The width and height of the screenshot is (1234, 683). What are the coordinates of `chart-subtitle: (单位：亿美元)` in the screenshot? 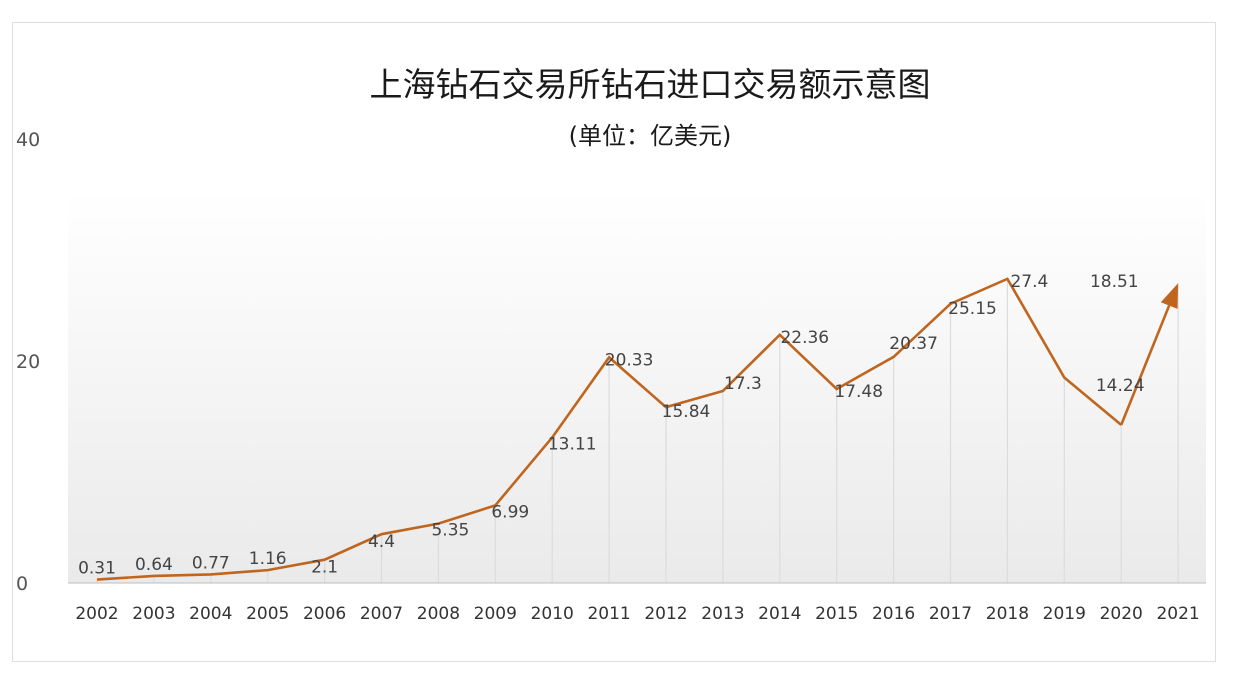 It's located at (650, 136).